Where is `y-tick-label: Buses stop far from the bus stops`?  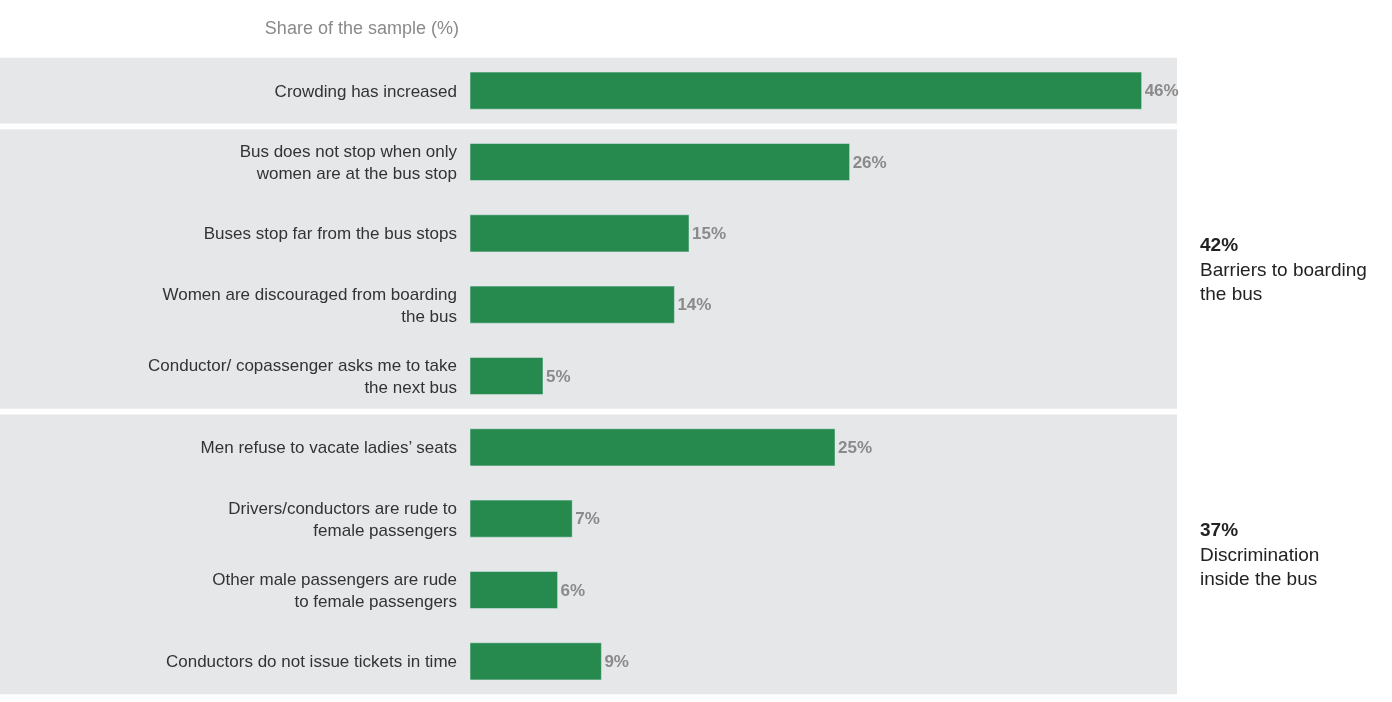
y-tick-label: Buses stop far from the bus stops is located at coordinates (330, 234).